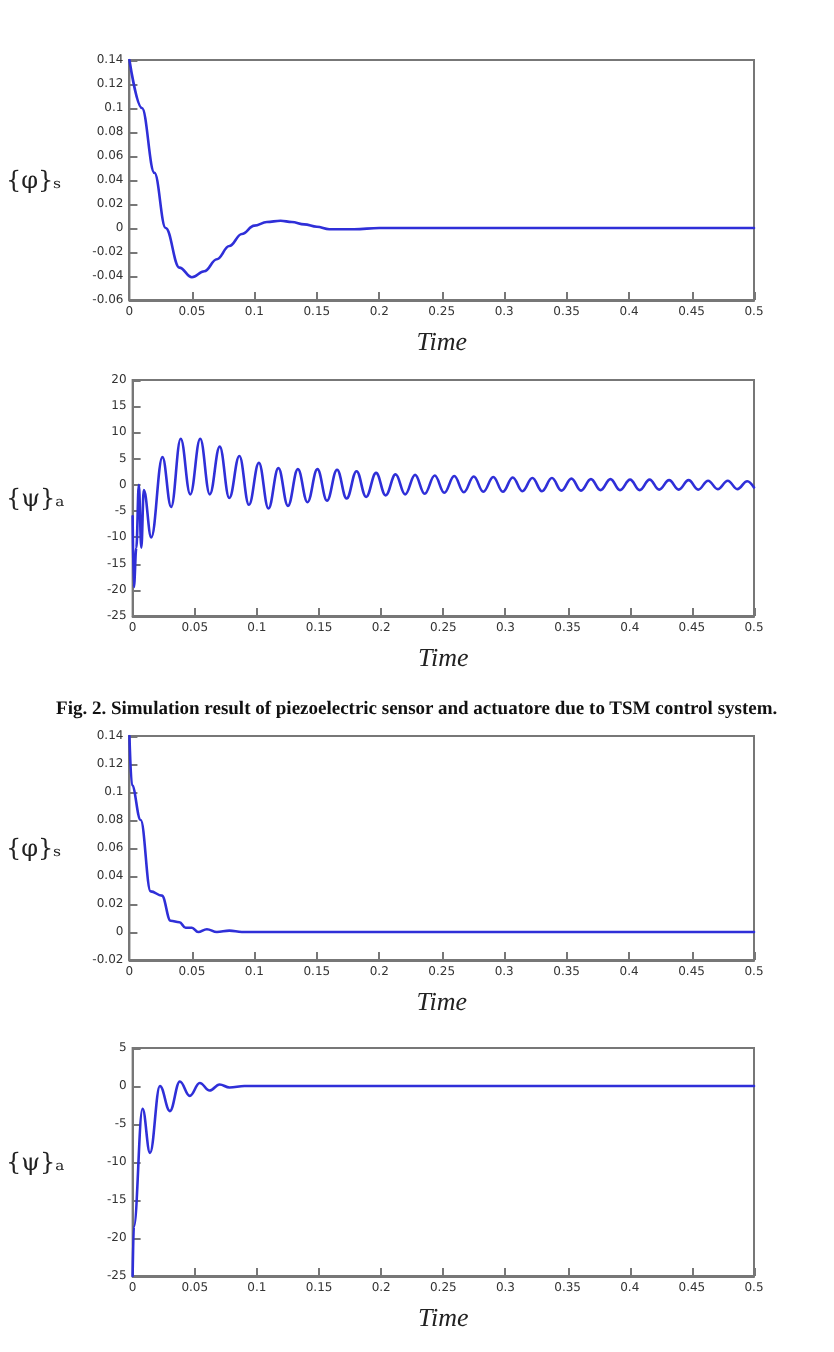  What do you see at coordinates (417, 710) in the screenshot?
I see `caption: Fig. 2. Simulation result of piezoelectric sensor and actuatore due to TSM control system.` at bounding box center [417, 710].